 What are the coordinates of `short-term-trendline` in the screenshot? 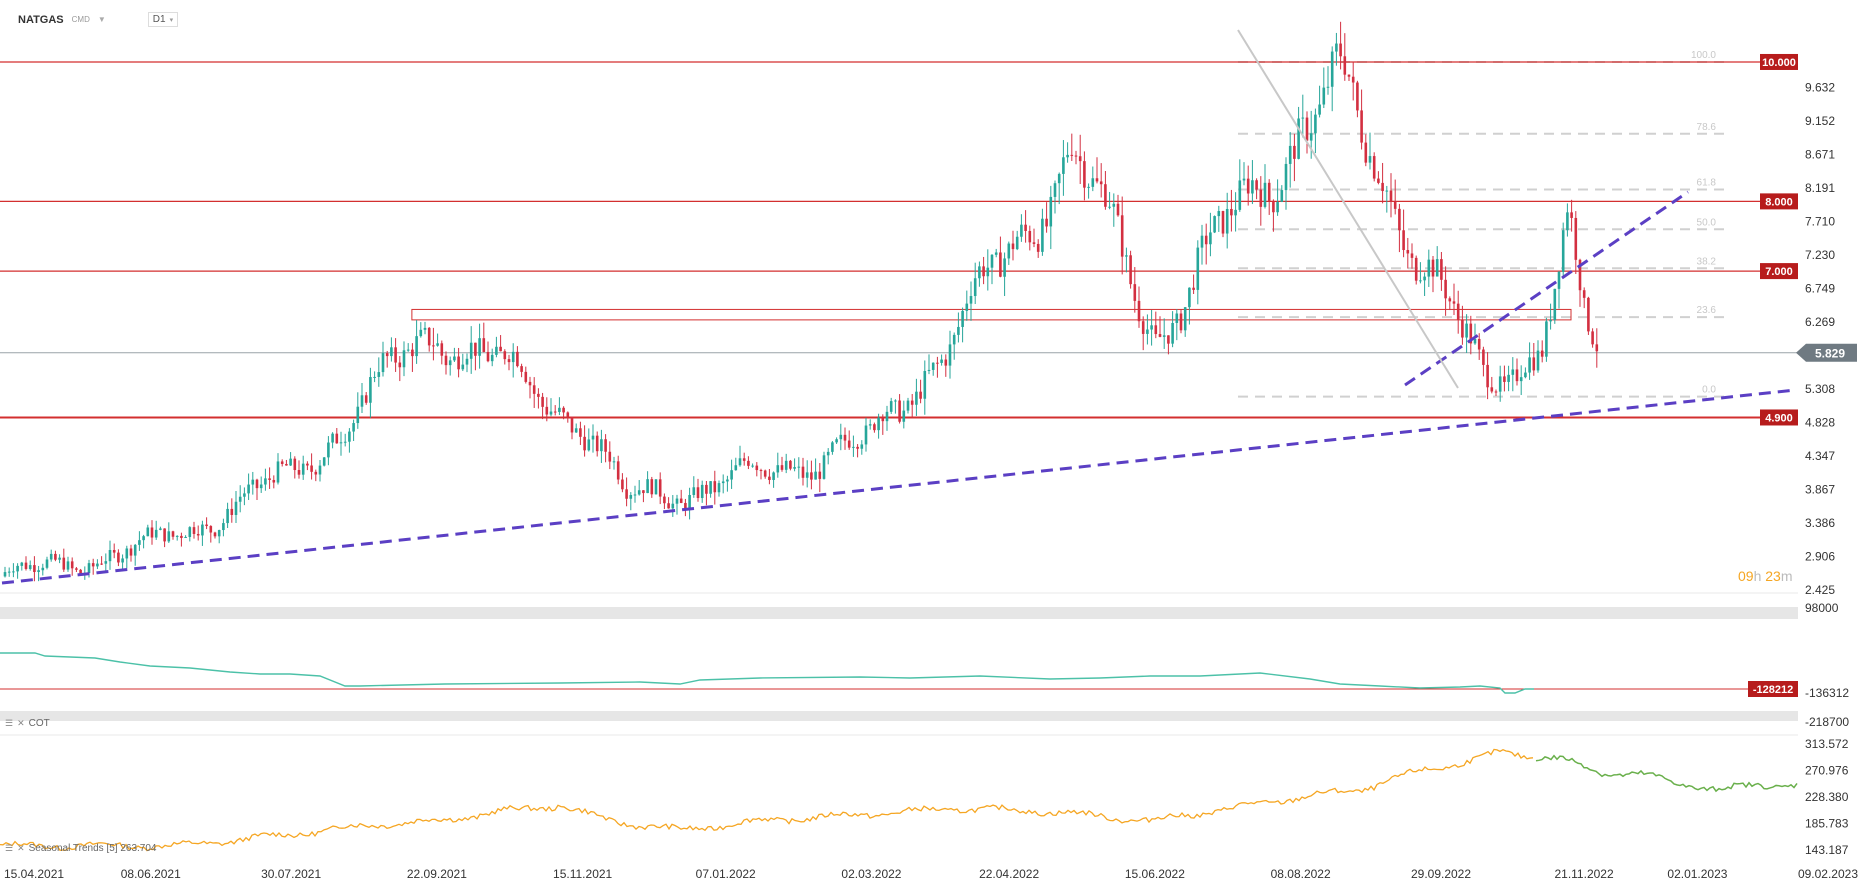 It's located at (1546, 288).